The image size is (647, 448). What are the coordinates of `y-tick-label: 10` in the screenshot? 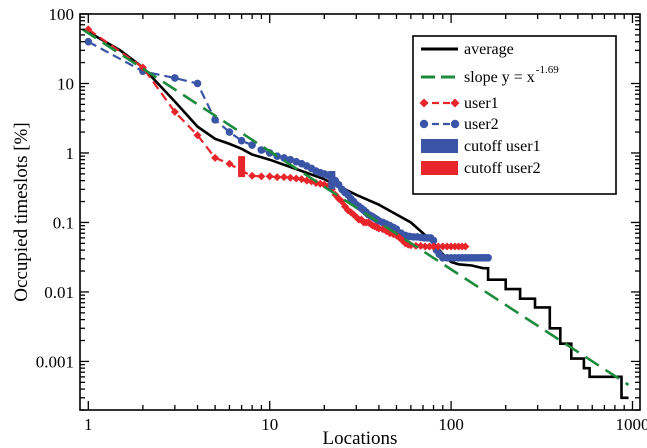 It's located at (65, 83).